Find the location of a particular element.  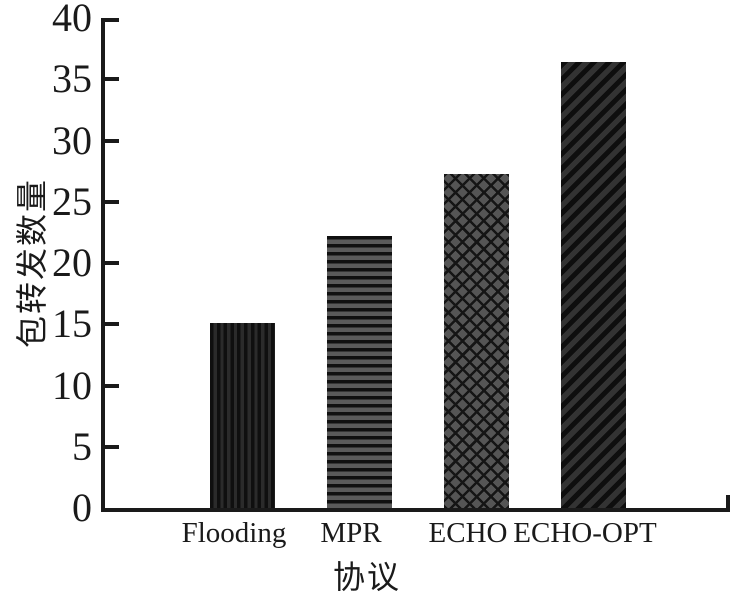

y-tick-label-10: 10 is located at coordinates (72, 385).